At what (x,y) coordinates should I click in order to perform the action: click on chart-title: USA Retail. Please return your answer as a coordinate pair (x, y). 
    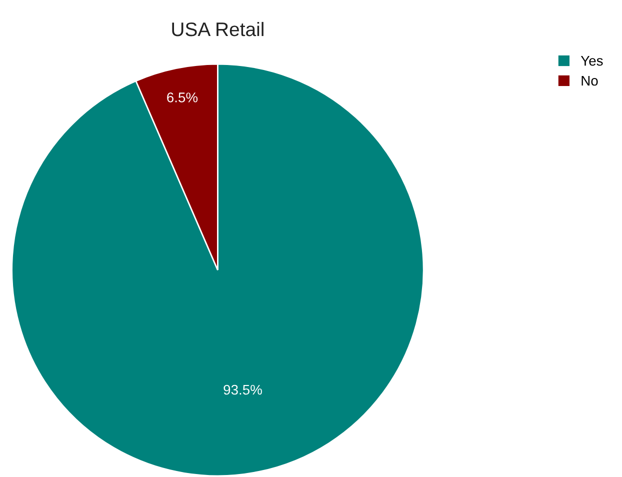
    Looking at the image, I should click on (218, 29).